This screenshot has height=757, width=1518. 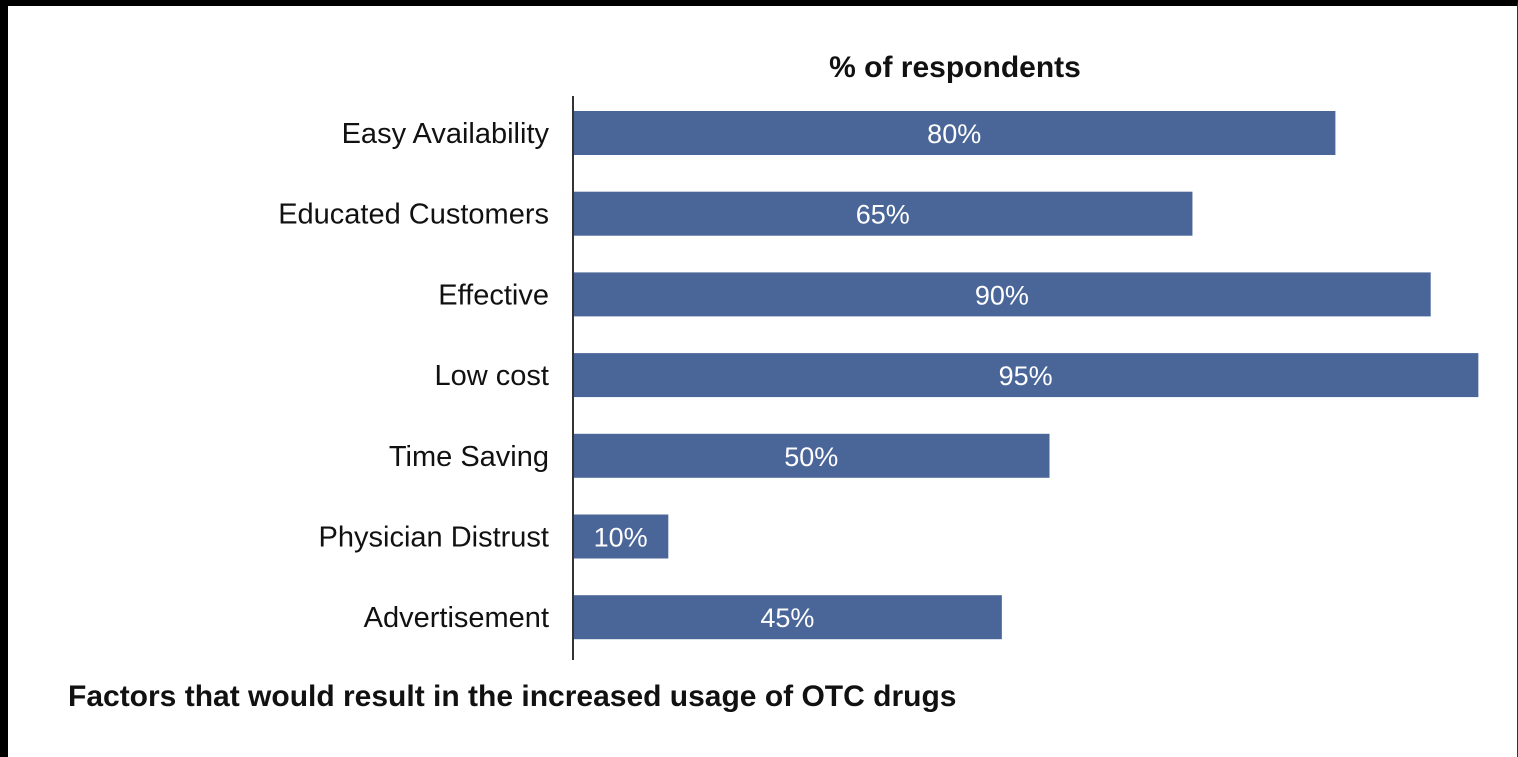 What do you see at coordinates (955, 67) in the screenshot?
I see `chart-axis-title: % of respondents` at bounding box center [955, 67].